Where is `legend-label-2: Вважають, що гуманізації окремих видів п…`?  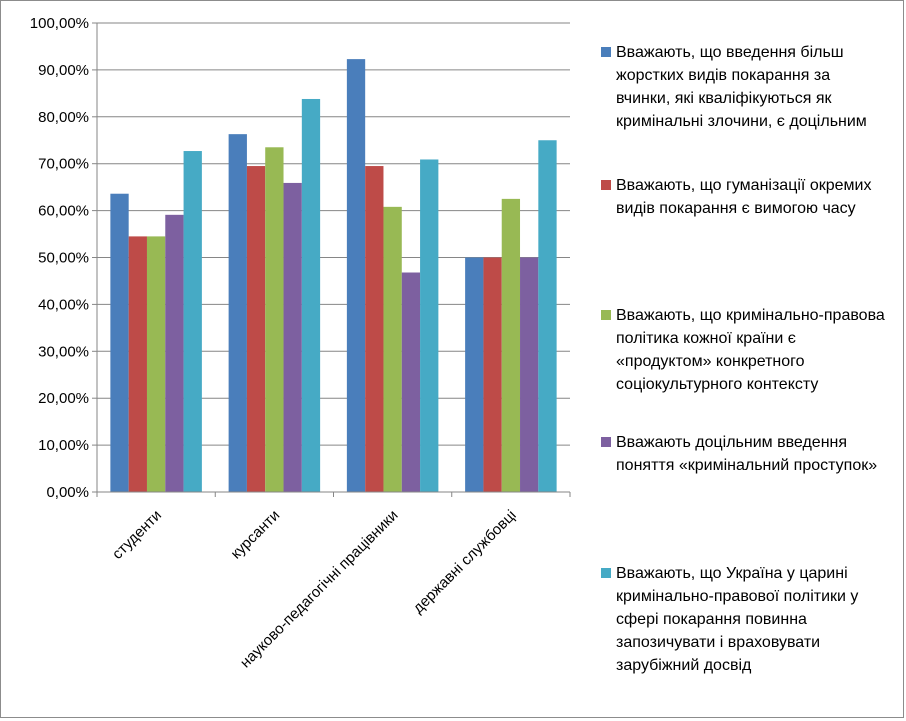
legend-label-2: Вважають, що гуманізації окремих видів п… is located at coordinates (744, 197).